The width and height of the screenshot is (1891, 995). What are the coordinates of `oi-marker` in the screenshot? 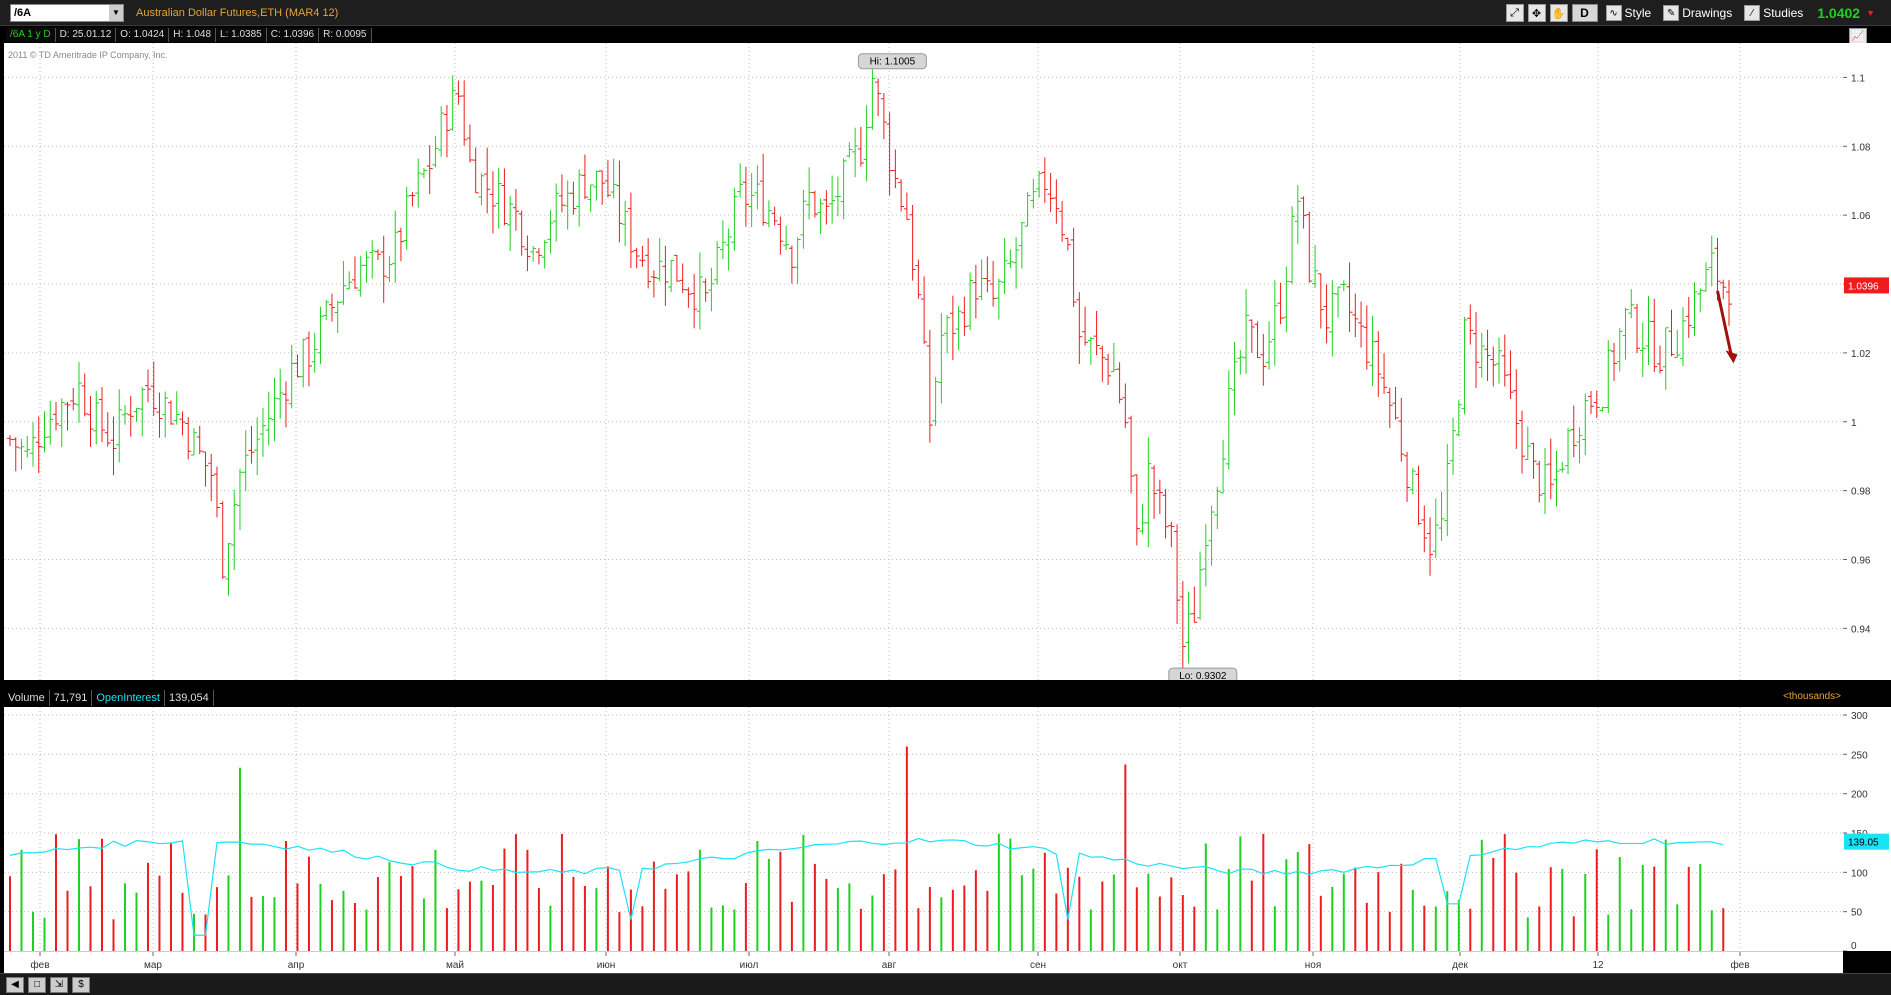 It's located at (1866, 841).